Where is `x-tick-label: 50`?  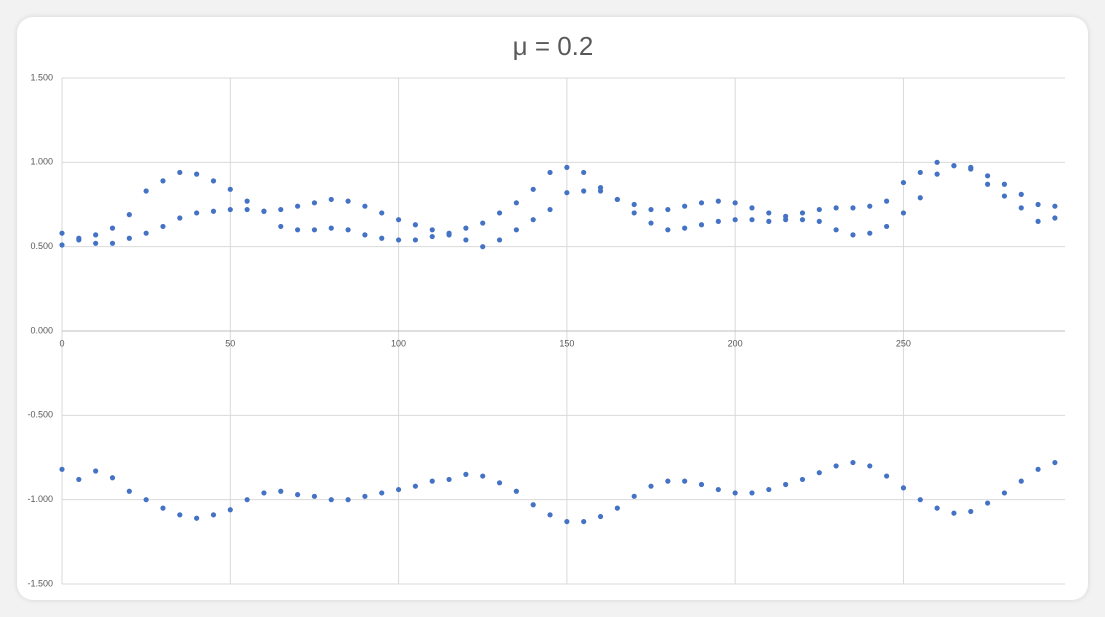 x-tick-label: 50 is located at coordinates (230, 343).